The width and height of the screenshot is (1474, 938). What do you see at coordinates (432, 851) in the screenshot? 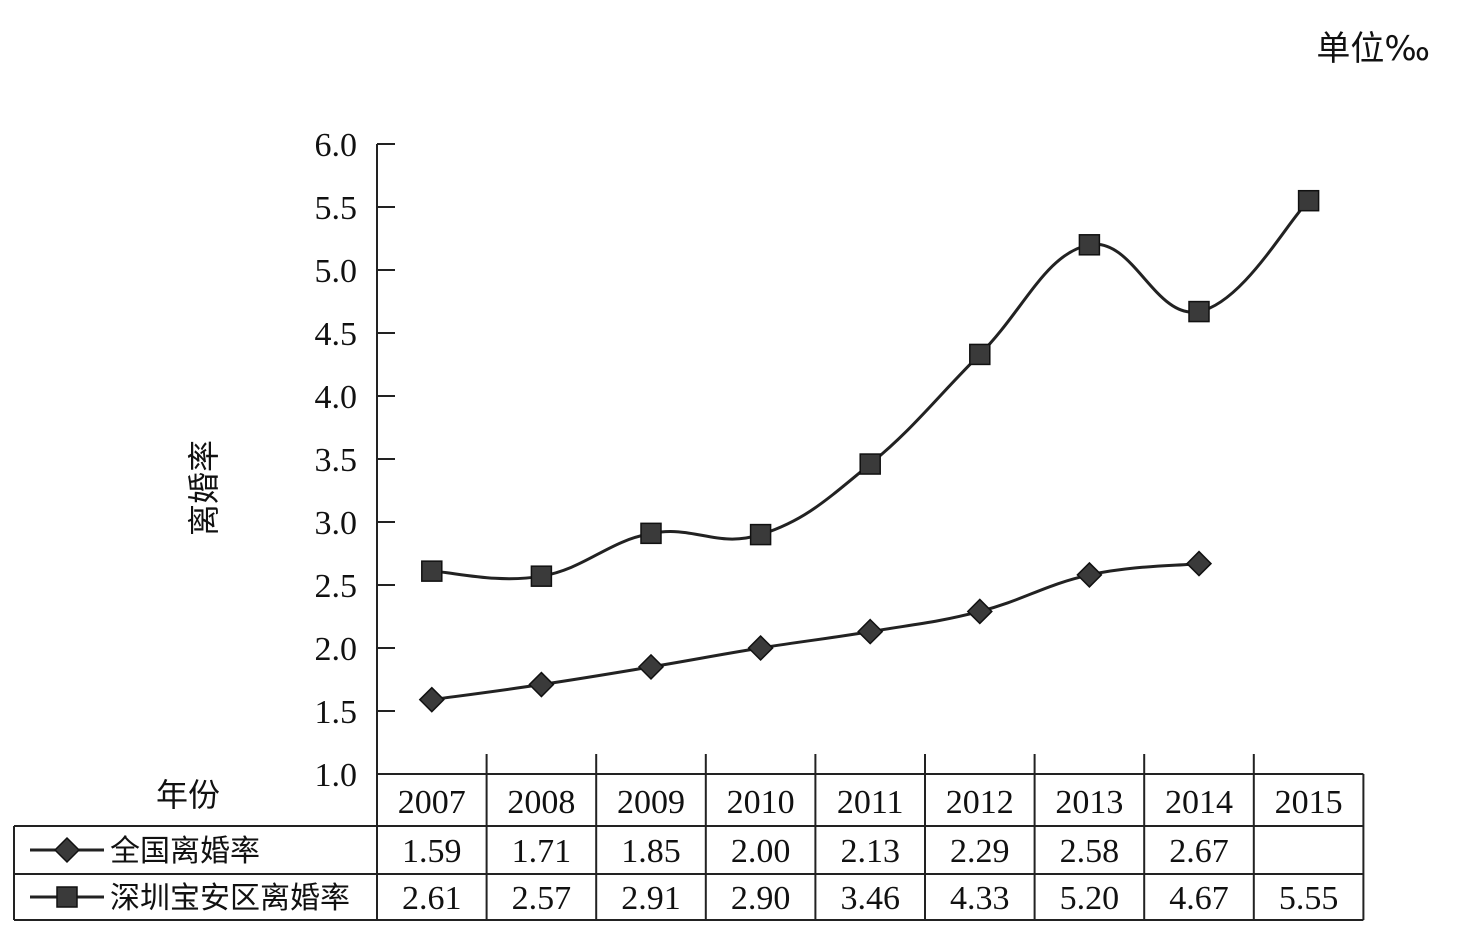
I see `data-label: 1.59` at bounding box center [432, 851].